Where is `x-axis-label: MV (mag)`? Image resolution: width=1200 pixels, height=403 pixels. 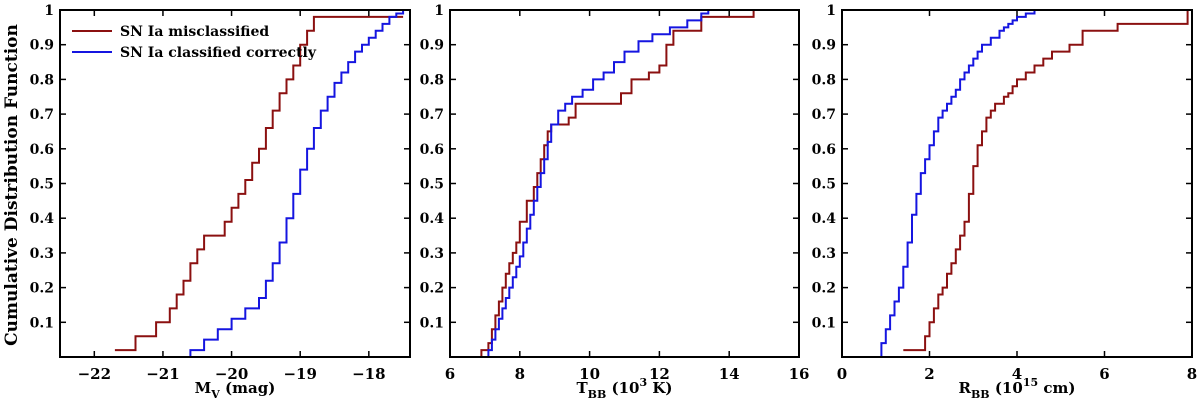
x-axis-label: MV (mag) is located at coordinates (235, 390).